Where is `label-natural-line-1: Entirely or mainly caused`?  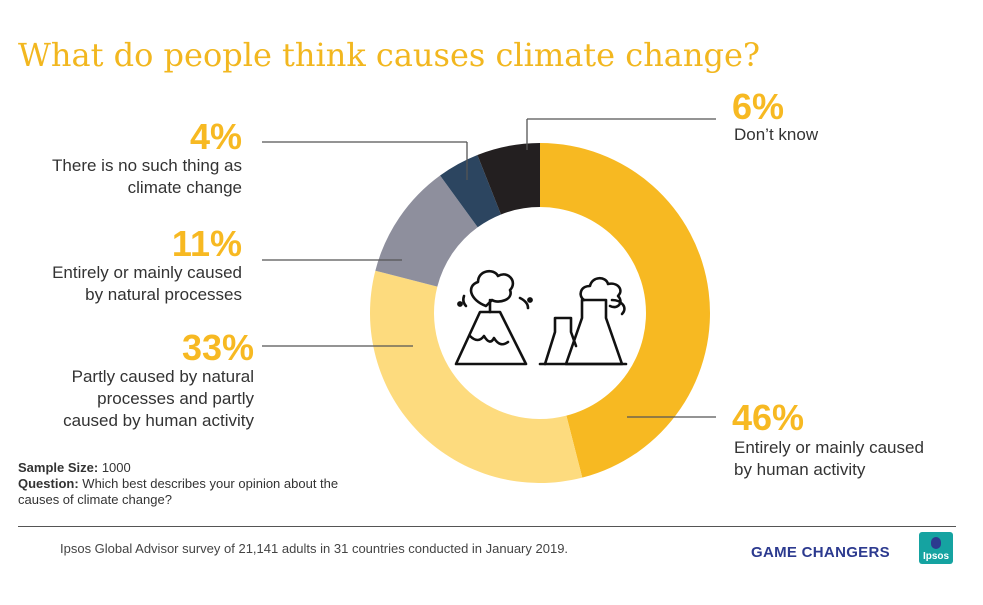 label-natural-line-1: Entirely or mainly caused is located at coordinates (147, 272).